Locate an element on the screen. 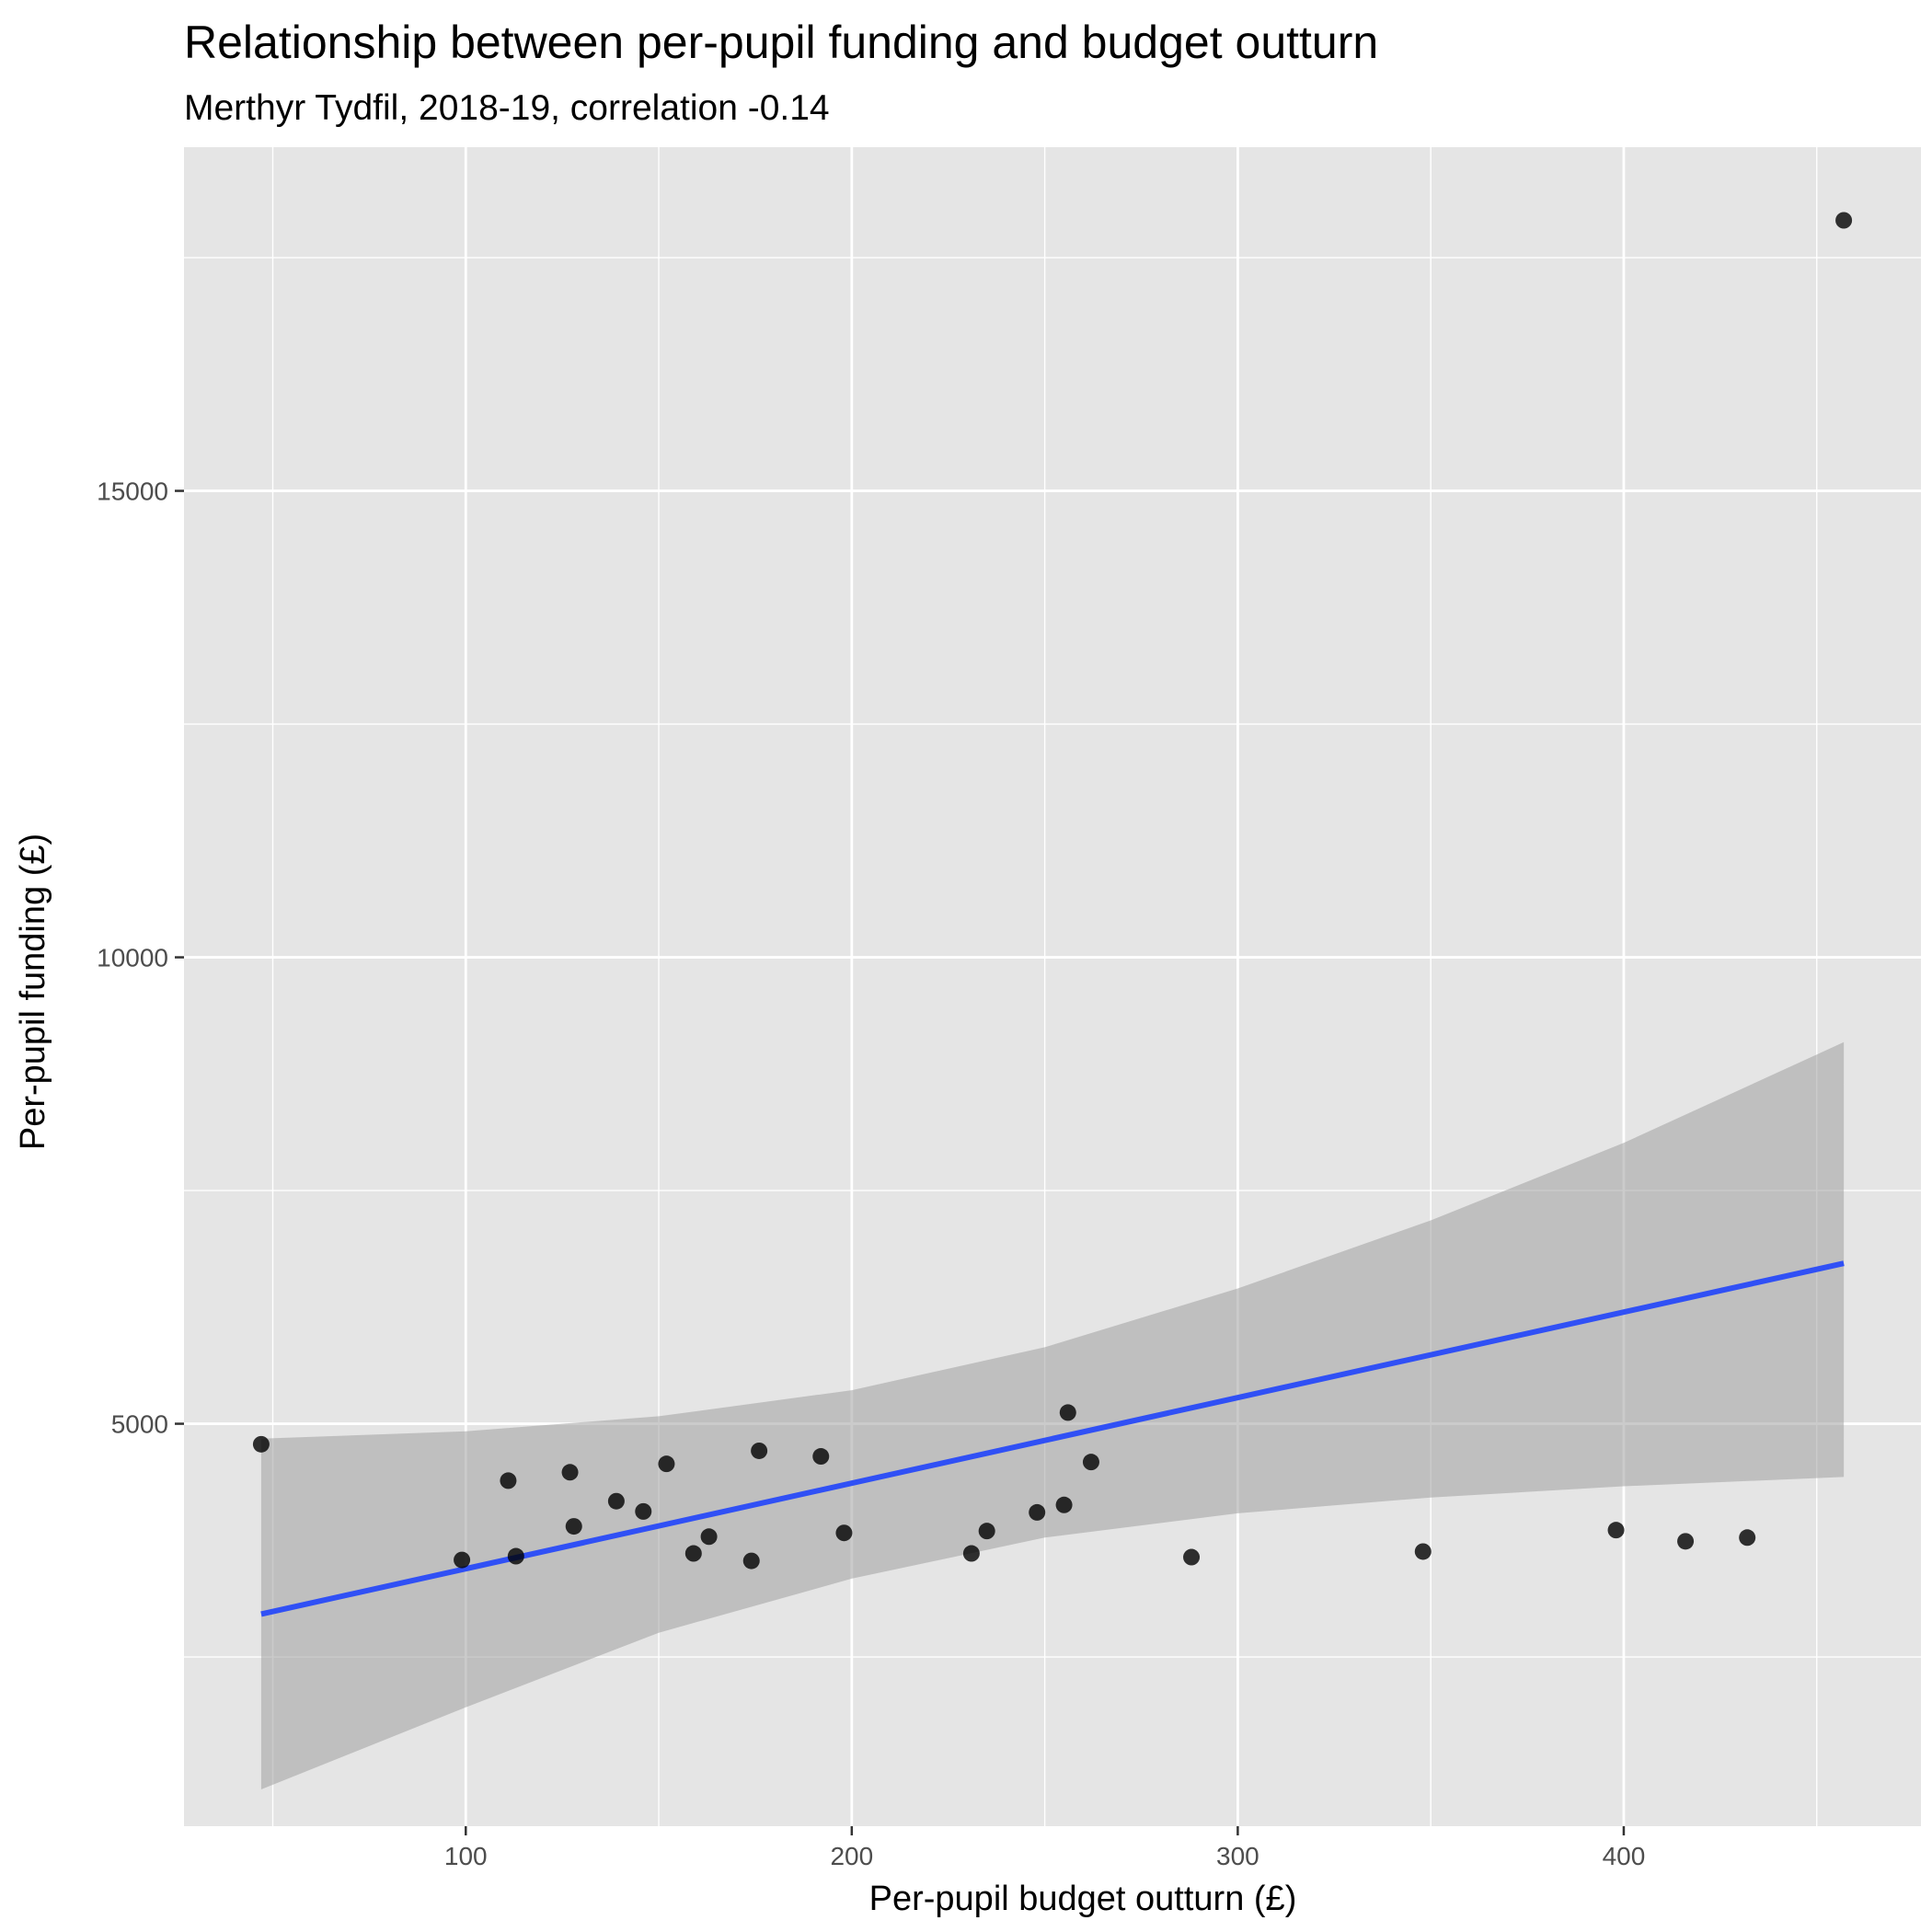 The width and height of the screenshot is (1932, 1932). y-axis: 5000 10000 15000 is located at coordinates (140, 958).